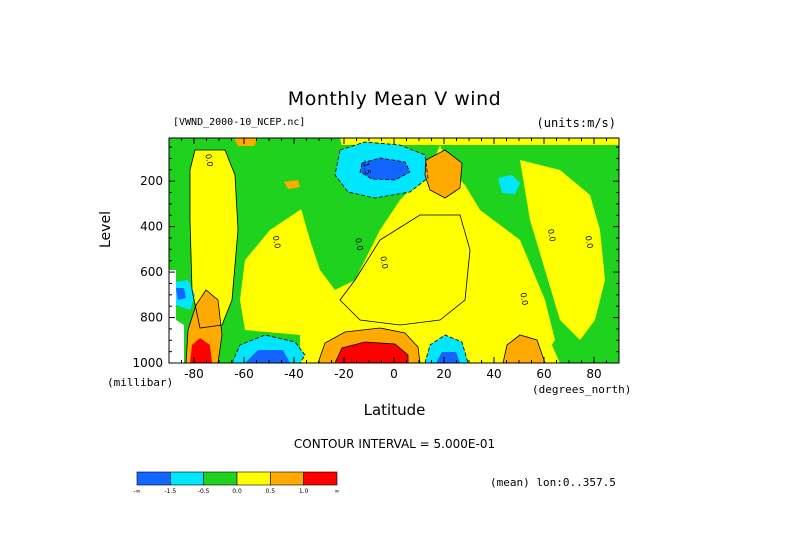 The image size is (789, 558). I want to click on fill-cyan-bottom-left, so click(268, 349).